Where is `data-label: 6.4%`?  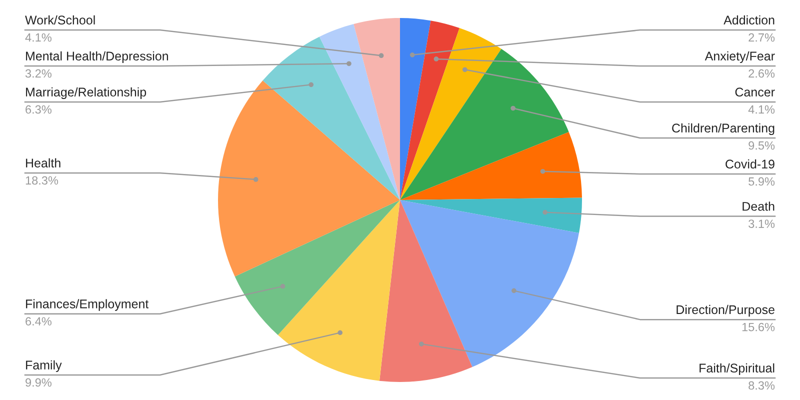 data-label: 6.4% is located at coordinates (39, 321).